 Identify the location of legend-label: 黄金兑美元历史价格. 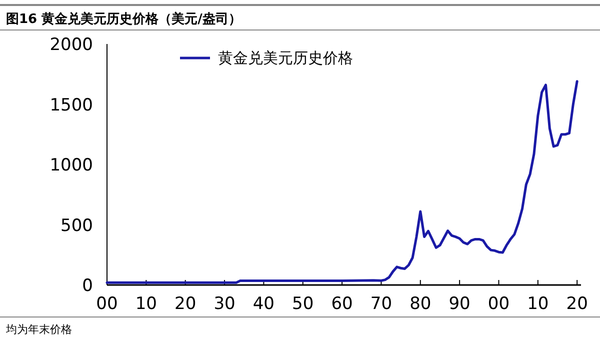
(285, 58).